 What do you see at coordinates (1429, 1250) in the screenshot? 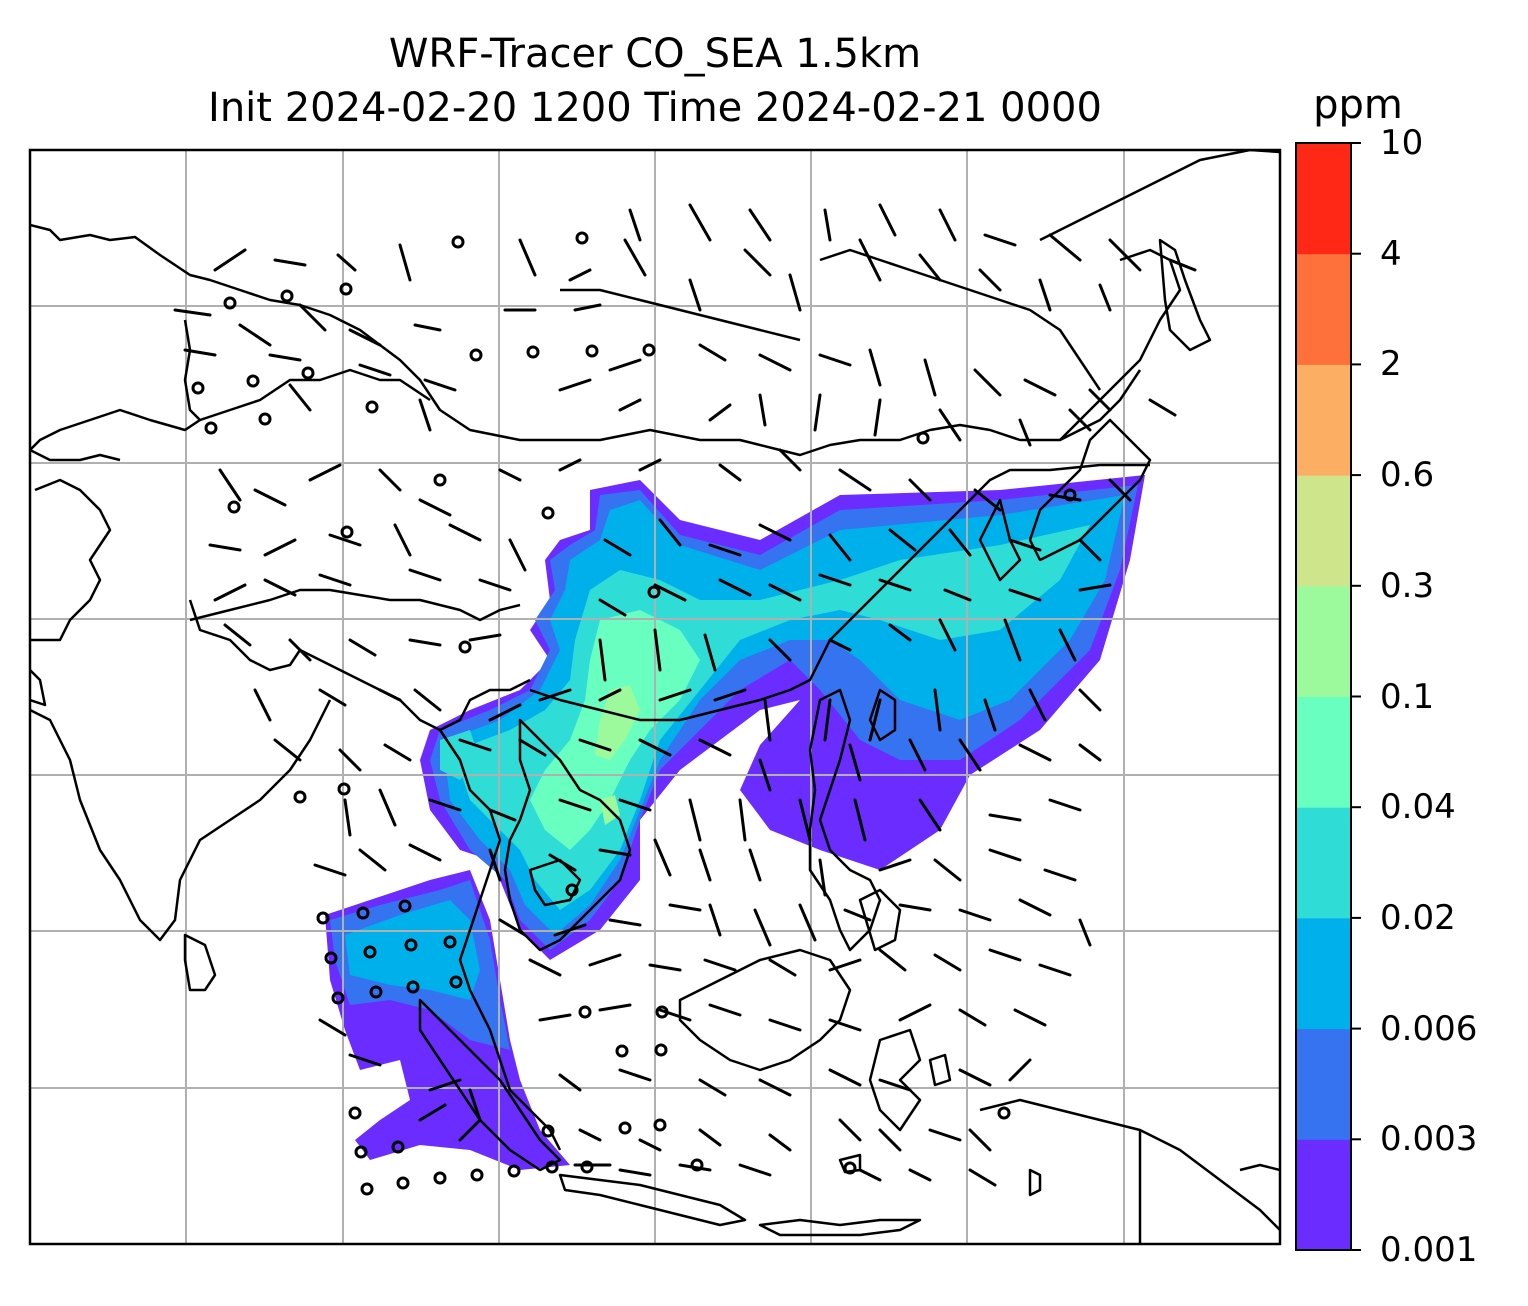
I see `colorbar-tick-label: 0.001` at bounding box center [1429, 1250].